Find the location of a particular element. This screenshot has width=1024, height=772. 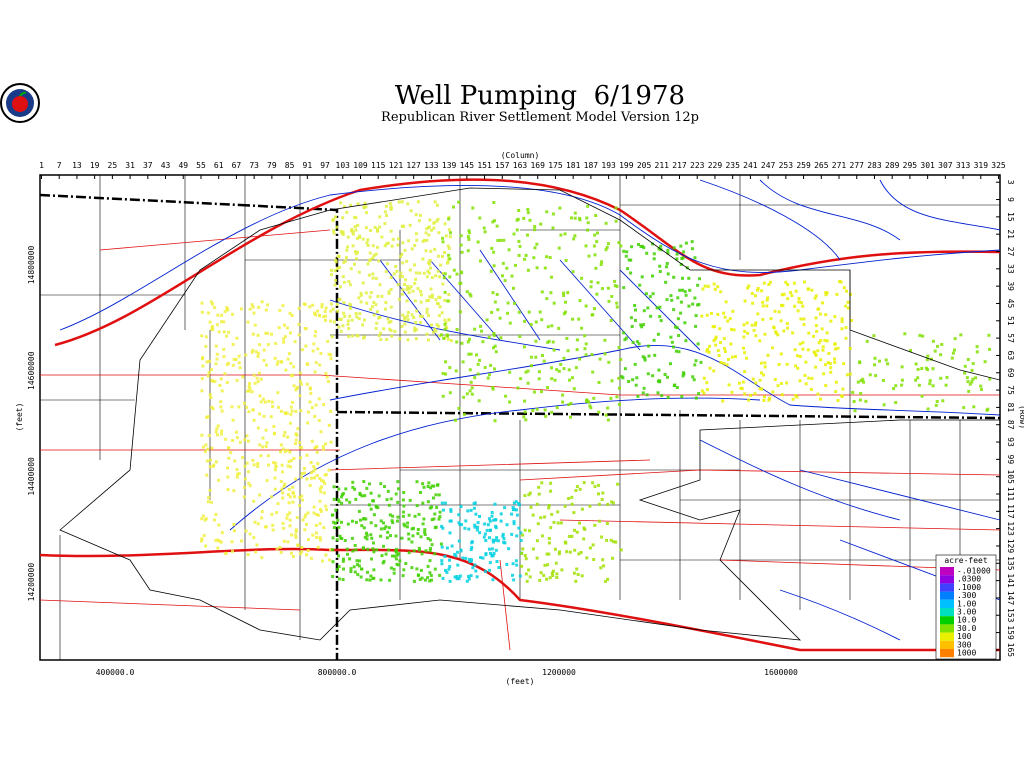

legend-label: .300 is located at coordinates (966, 595).